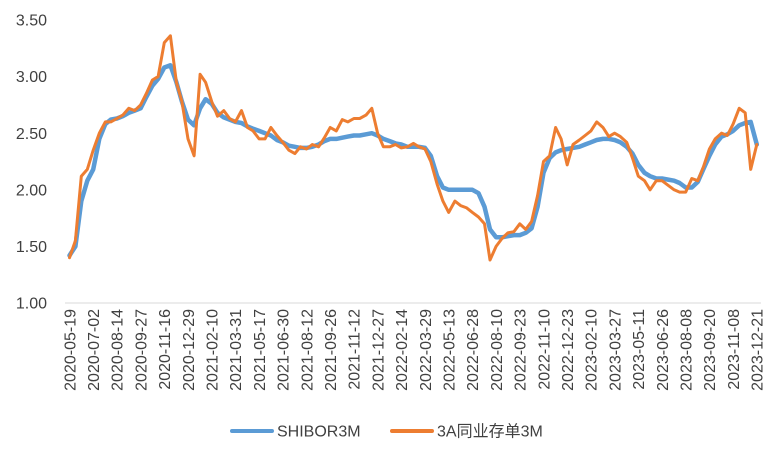  Describe the element at coordinates (165, 349) in the screenshot. I see `x-tick-label: 2020-11-16` at that location.